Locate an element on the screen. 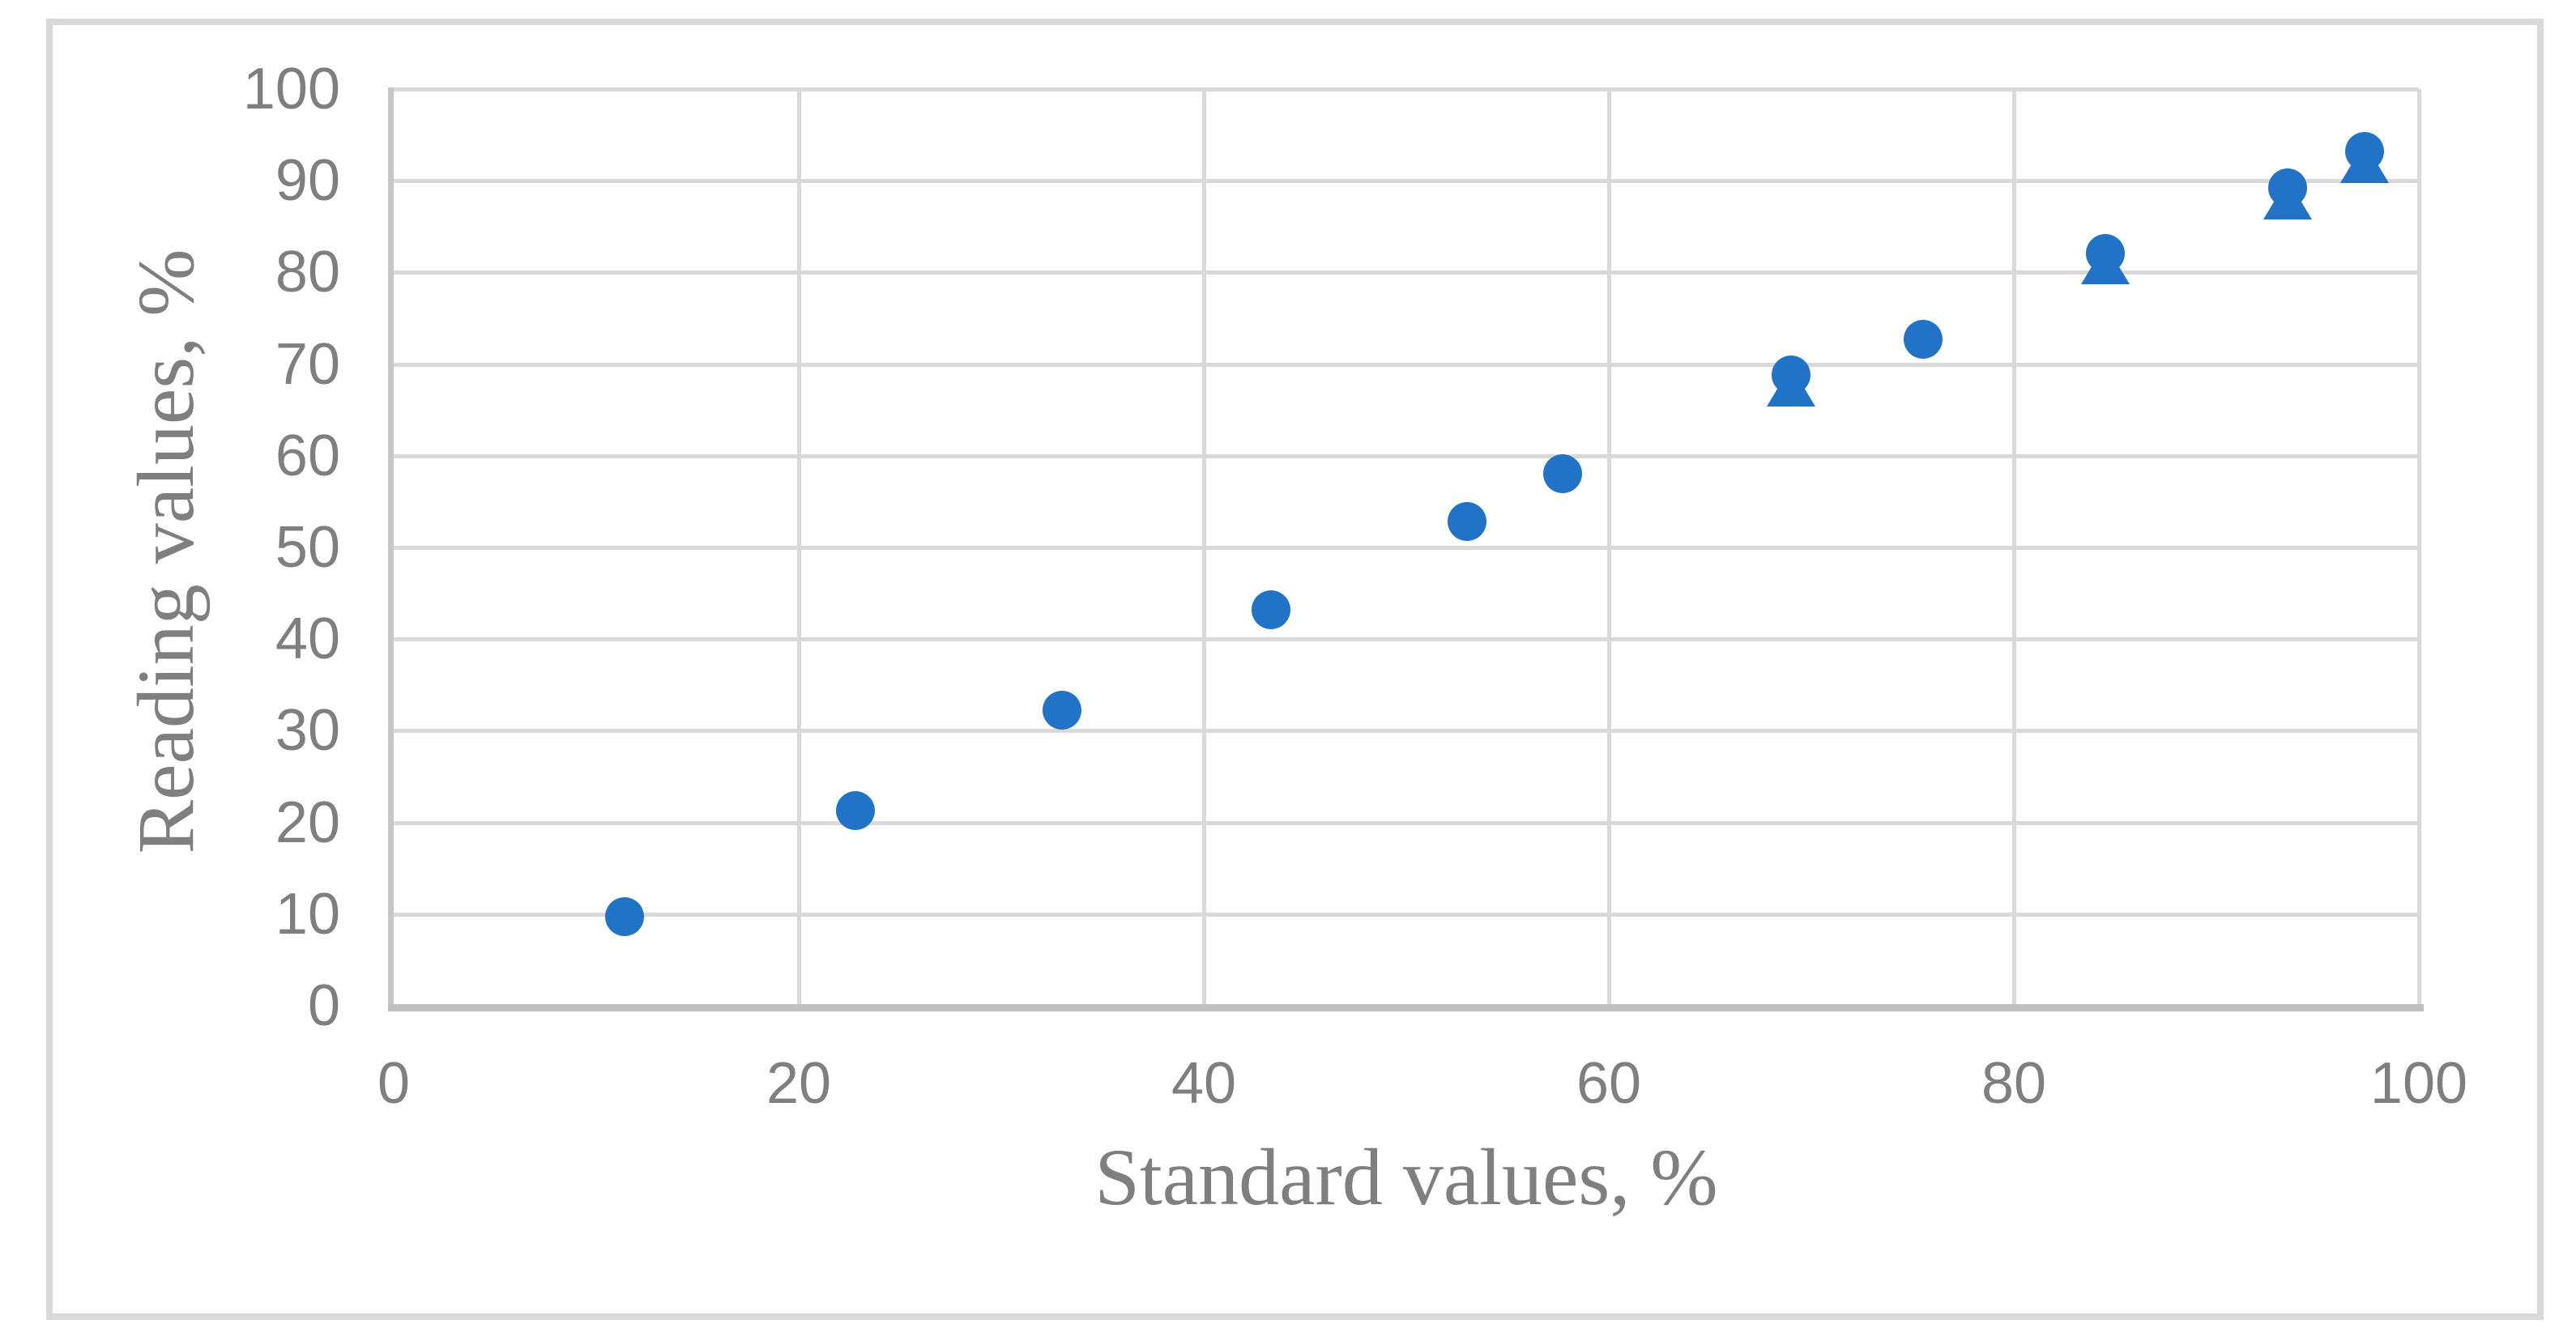 The height and width of the screenshot is (1341, 2576). y-tick-label: 30 is located at coordinates (307, 731).